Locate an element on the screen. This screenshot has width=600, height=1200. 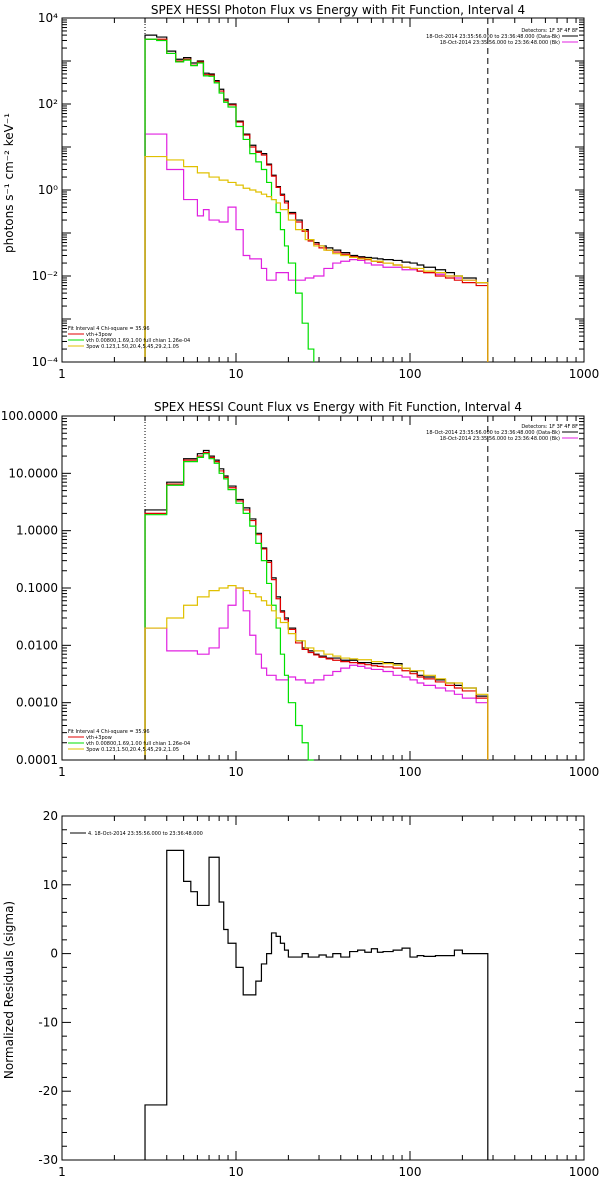
panel1-ylabel: photons s⁻¹ cm⁻² keV⁻¹ is located at coordinates (9, 183).